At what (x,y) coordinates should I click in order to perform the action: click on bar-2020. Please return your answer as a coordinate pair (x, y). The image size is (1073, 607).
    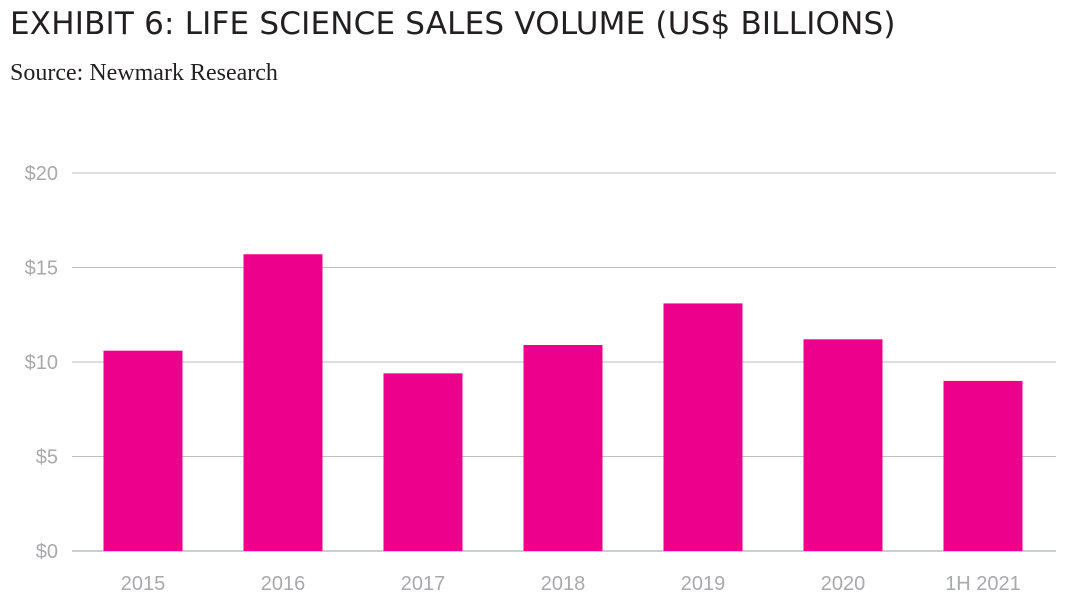
    Looking at the image, I should click on (843, 445).